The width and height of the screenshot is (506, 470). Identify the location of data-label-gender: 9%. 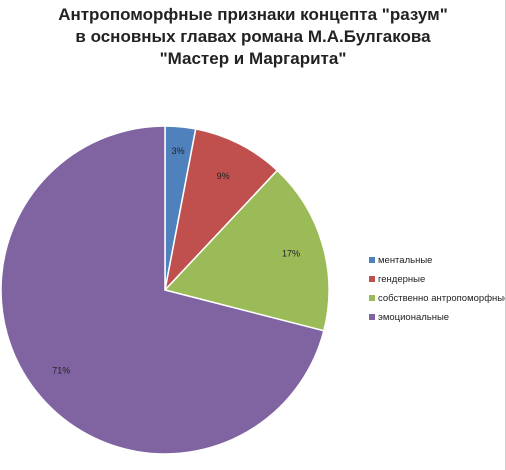
(223, 176).